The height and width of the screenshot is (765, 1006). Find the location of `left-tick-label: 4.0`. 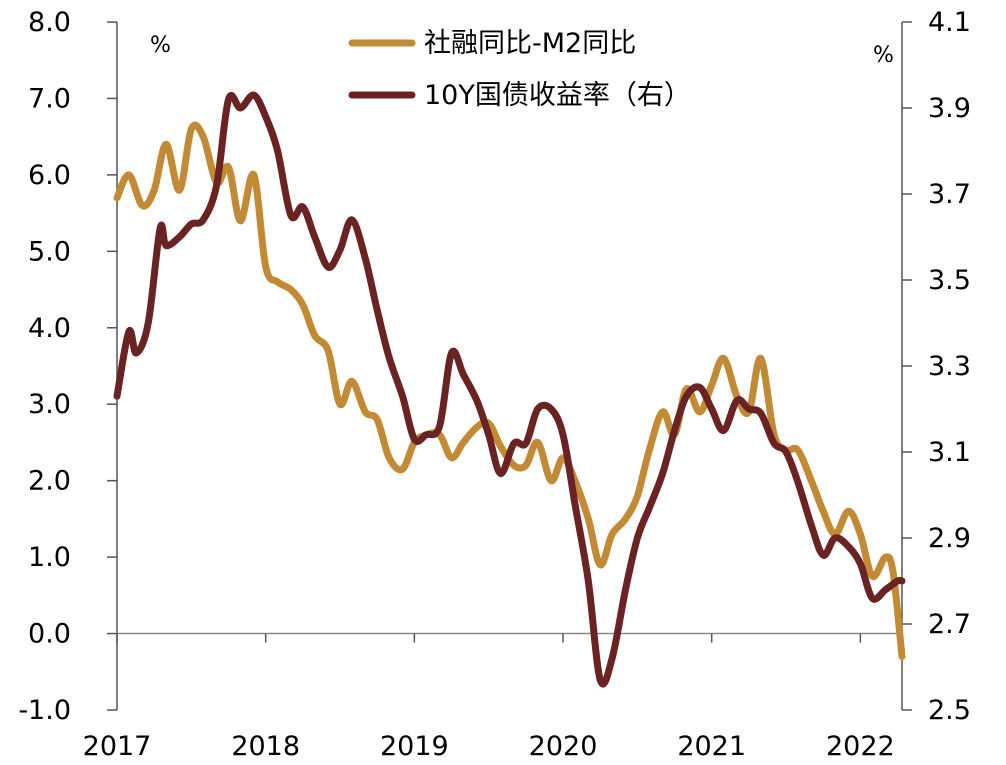

left-tick-label: 4.0 is located at coordinates (49, 328).